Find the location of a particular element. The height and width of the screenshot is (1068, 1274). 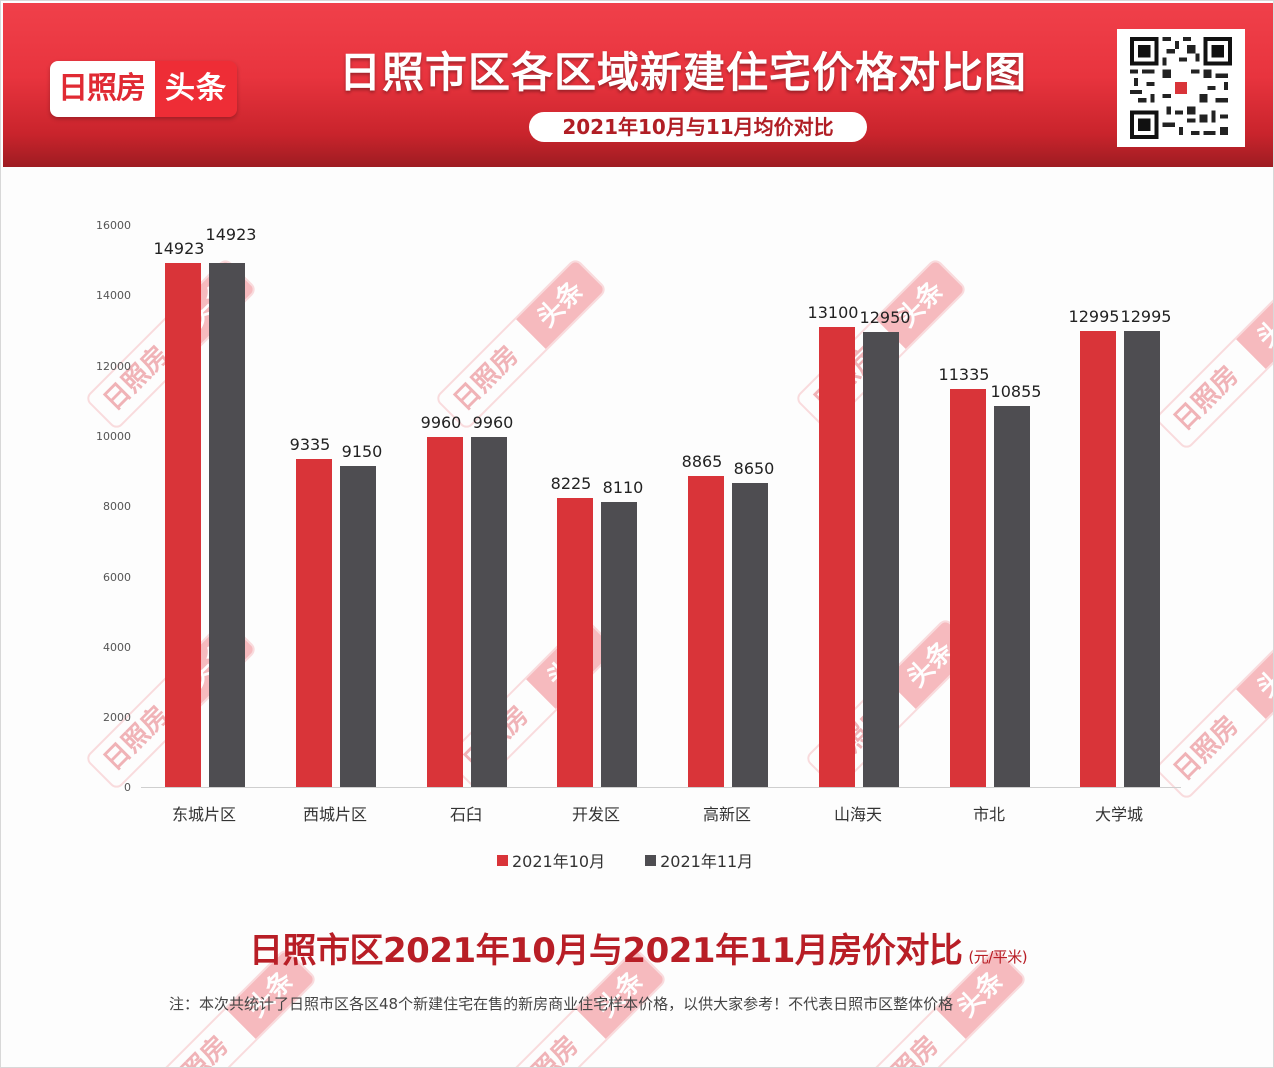

x-category-label: 西城片区 is located at coordinates (334, 814).